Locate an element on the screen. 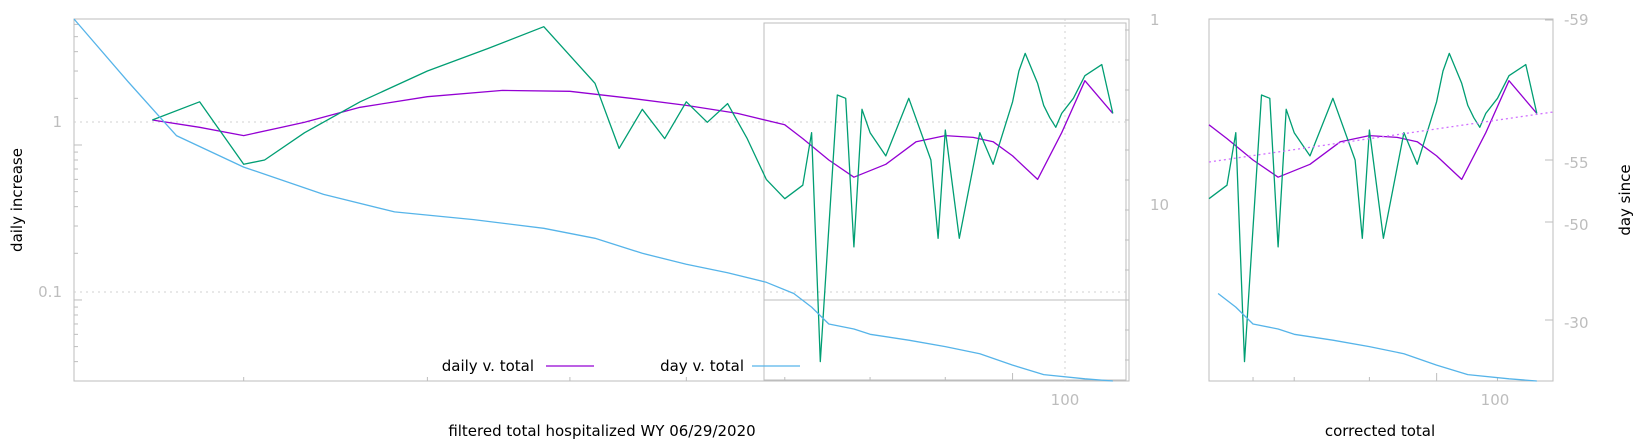 This screenshot has height=444, width=1640. legend-label-day: day v. total is located at coordinates (702, 366).